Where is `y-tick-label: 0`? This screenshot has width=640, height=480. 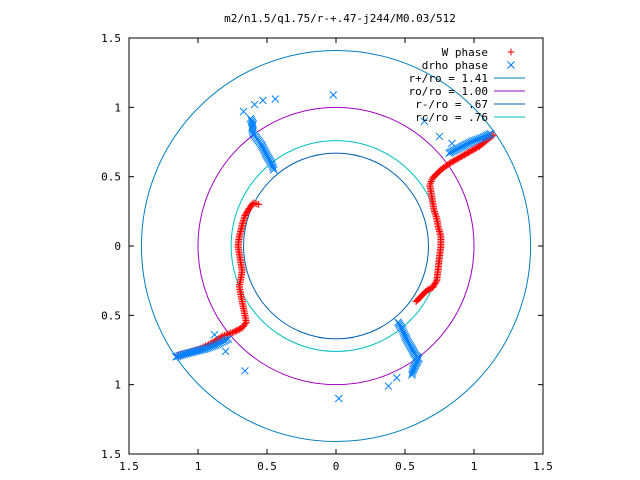 y-tick-label: 0 is located at coordinates (117, 246).